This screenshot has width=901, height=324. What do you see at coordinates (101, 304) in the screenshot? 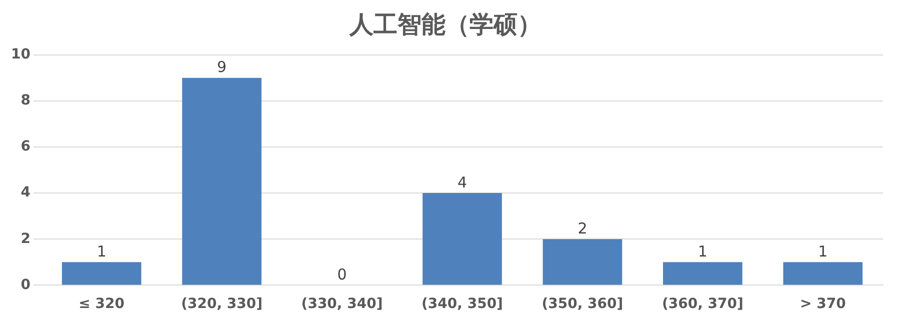
I see `x-tick-label: ≤ 320` at bounding box center [101, 304].